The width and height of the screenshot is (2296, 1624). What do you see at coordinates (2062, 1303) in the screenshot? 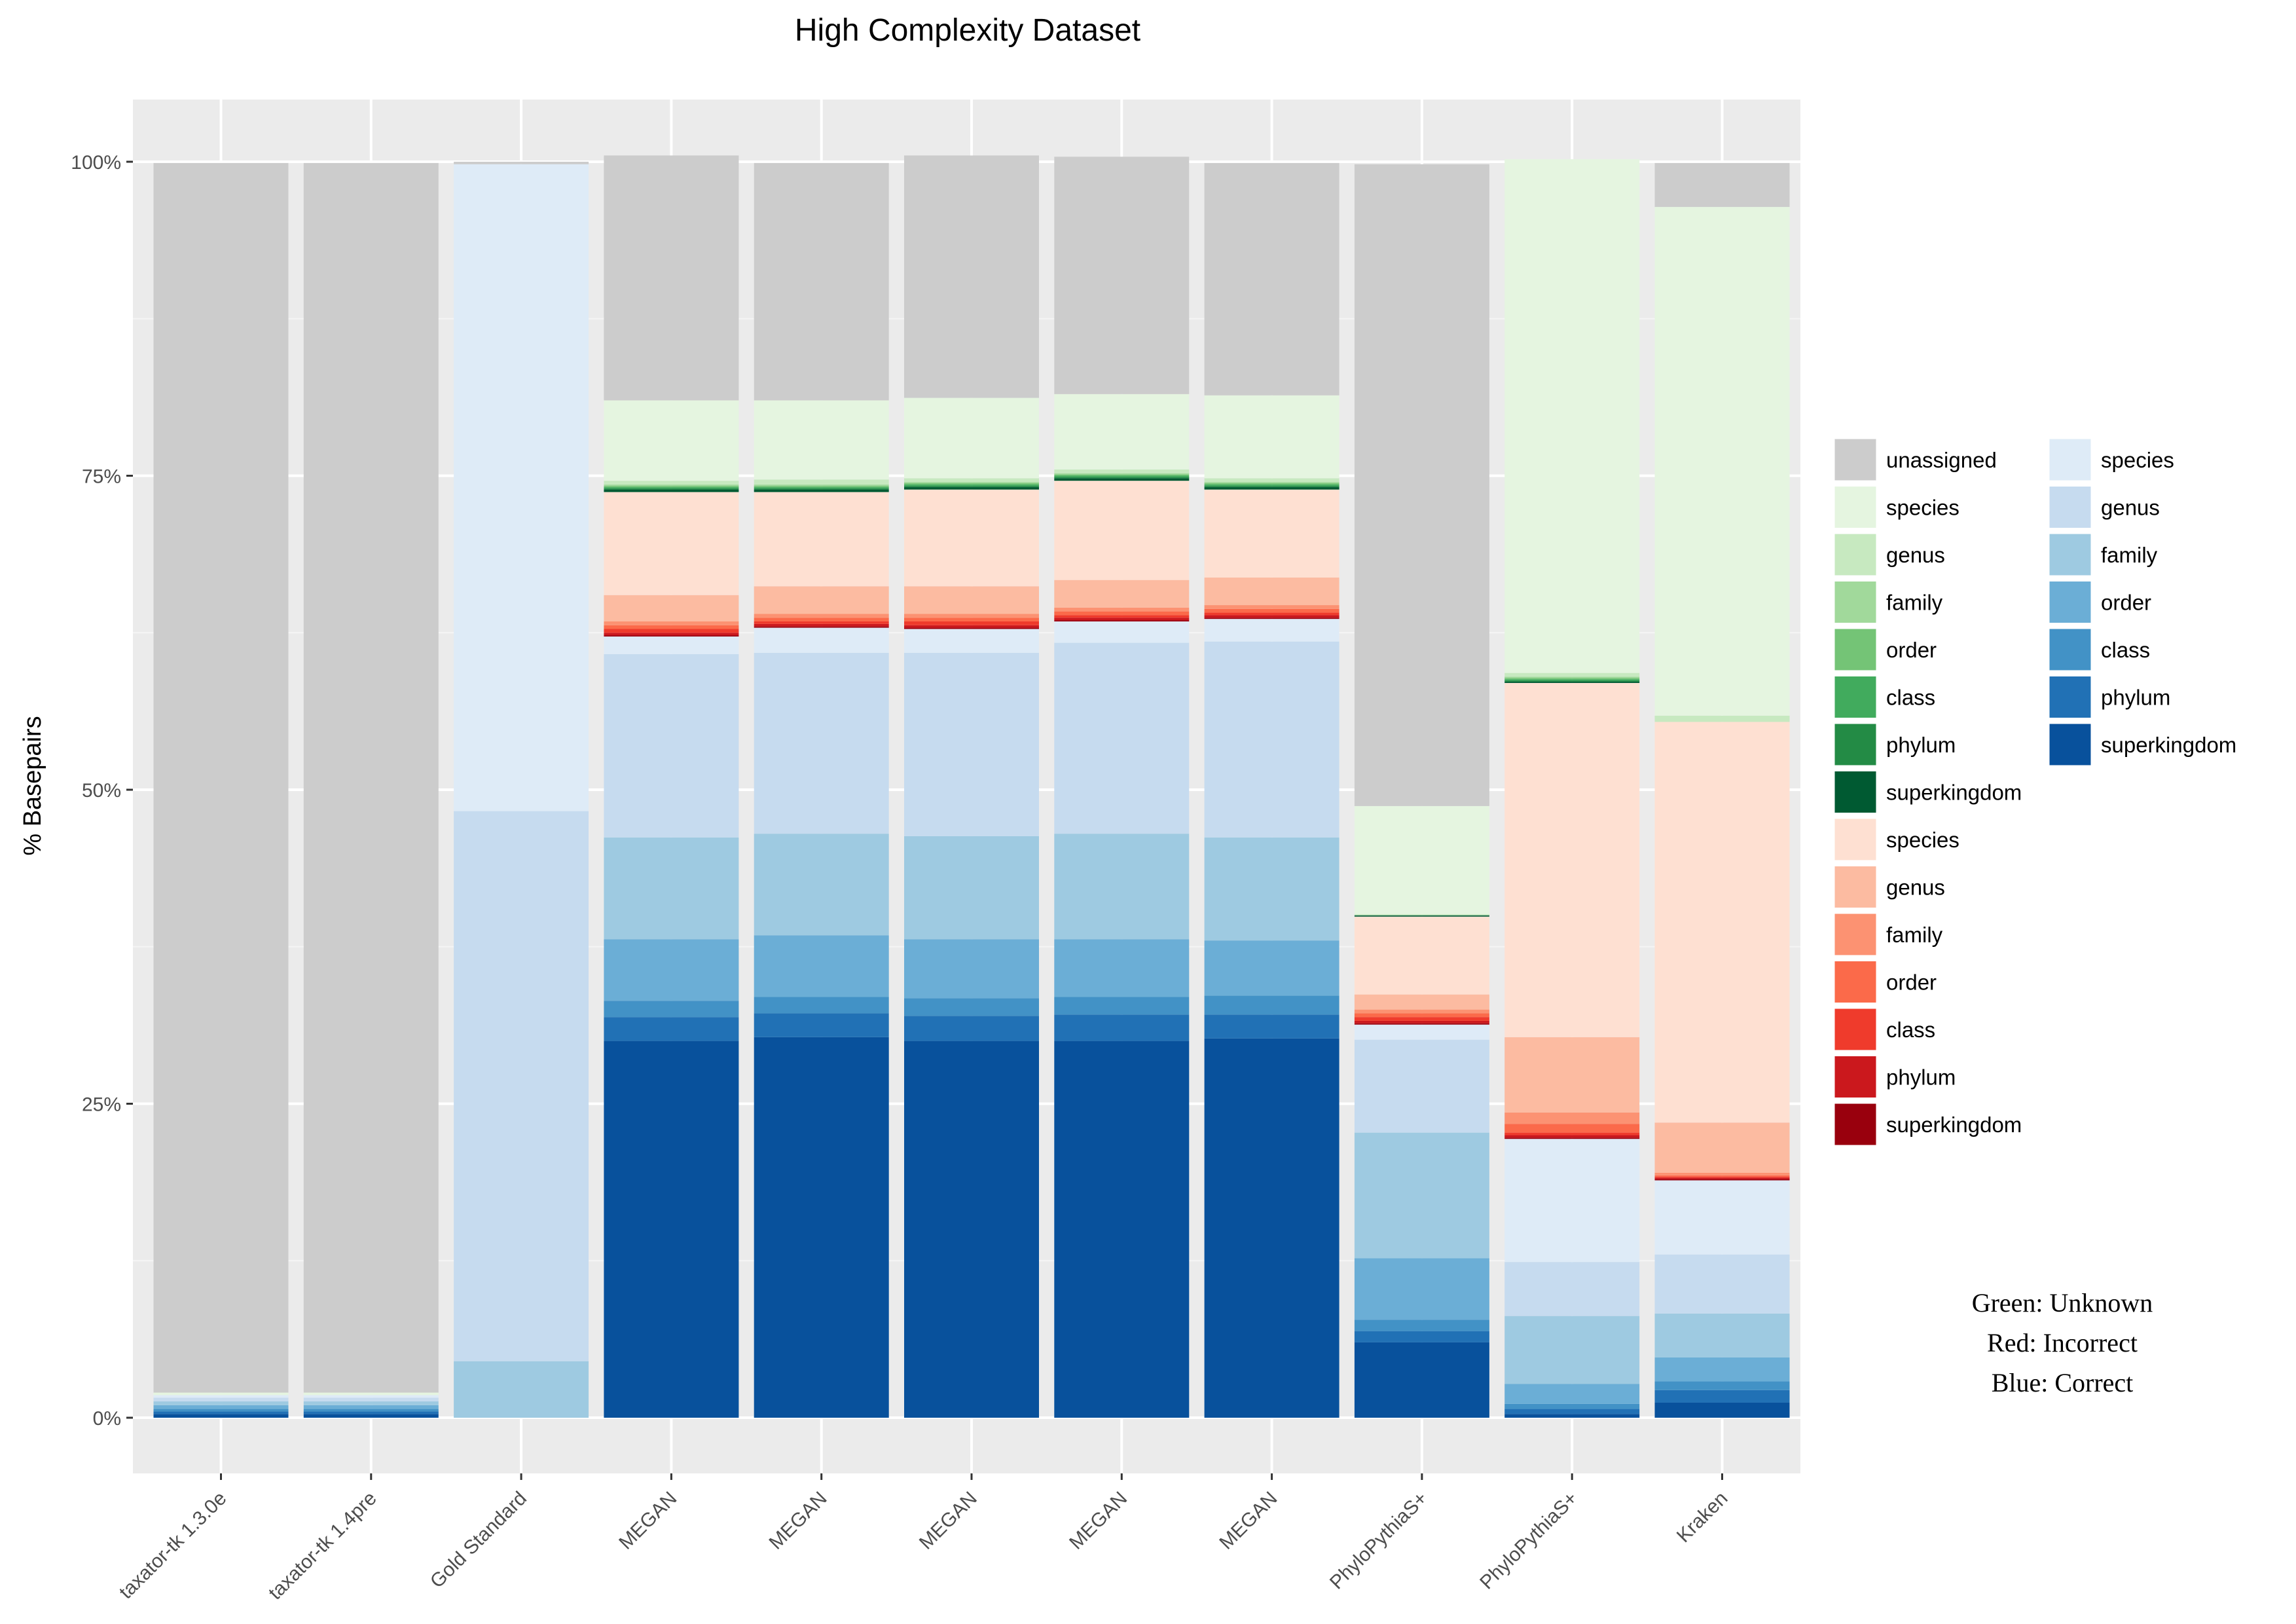
I see `annotation-green: Green: Unknown` at bounding box center [2062, 1303].